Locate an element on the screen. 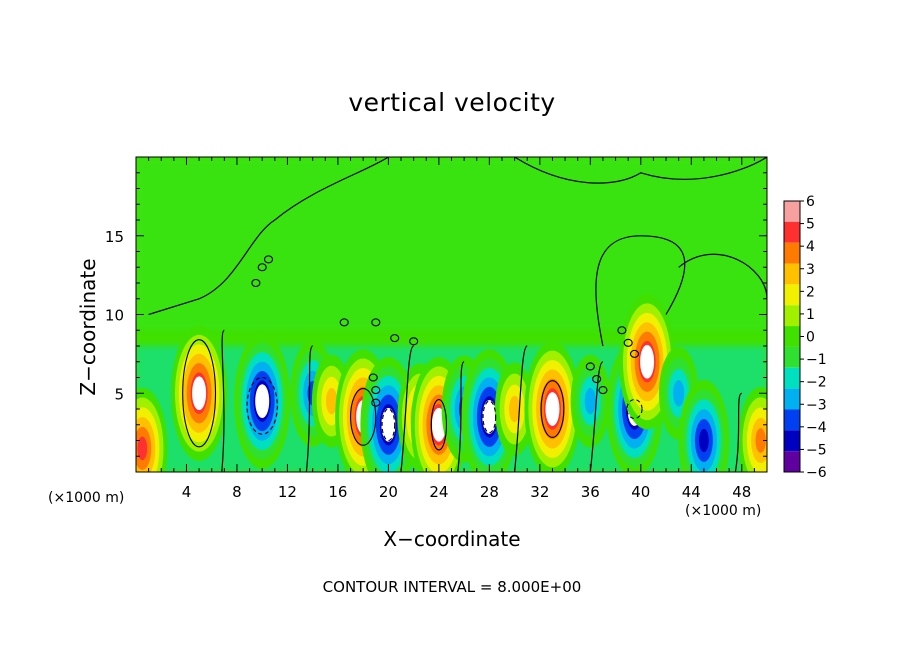 This screenshot has width=904, height=654. x-tick-label: 40 is located at coordinates (640, 492).